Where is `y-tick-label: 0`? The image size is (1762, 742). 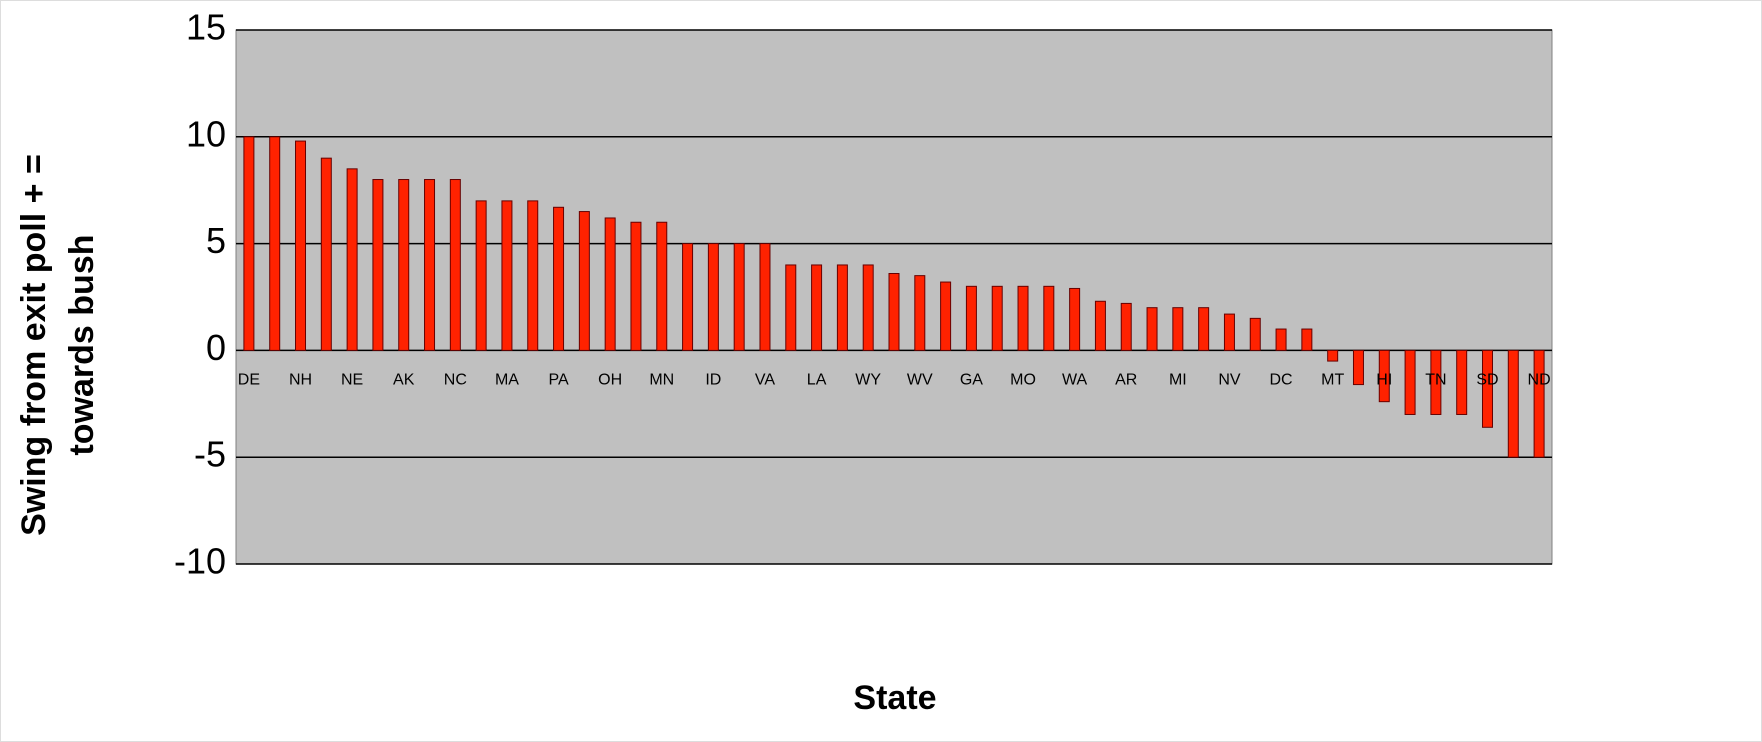 y-tick-label: 0 is located at coordinates (216, 347).